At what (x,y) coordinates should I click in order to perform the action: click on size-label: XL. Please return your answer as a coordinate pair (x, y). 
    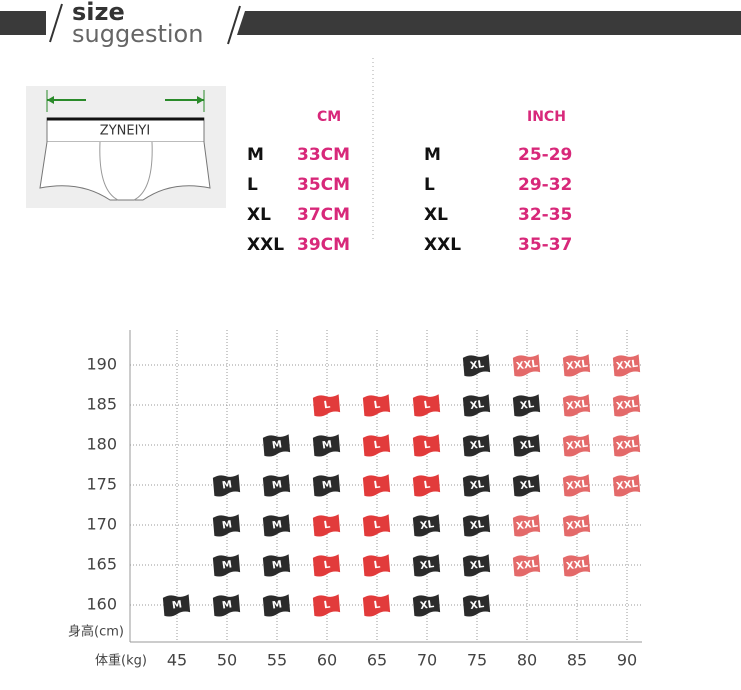
    Looking at the image, I should click on (436, 215).